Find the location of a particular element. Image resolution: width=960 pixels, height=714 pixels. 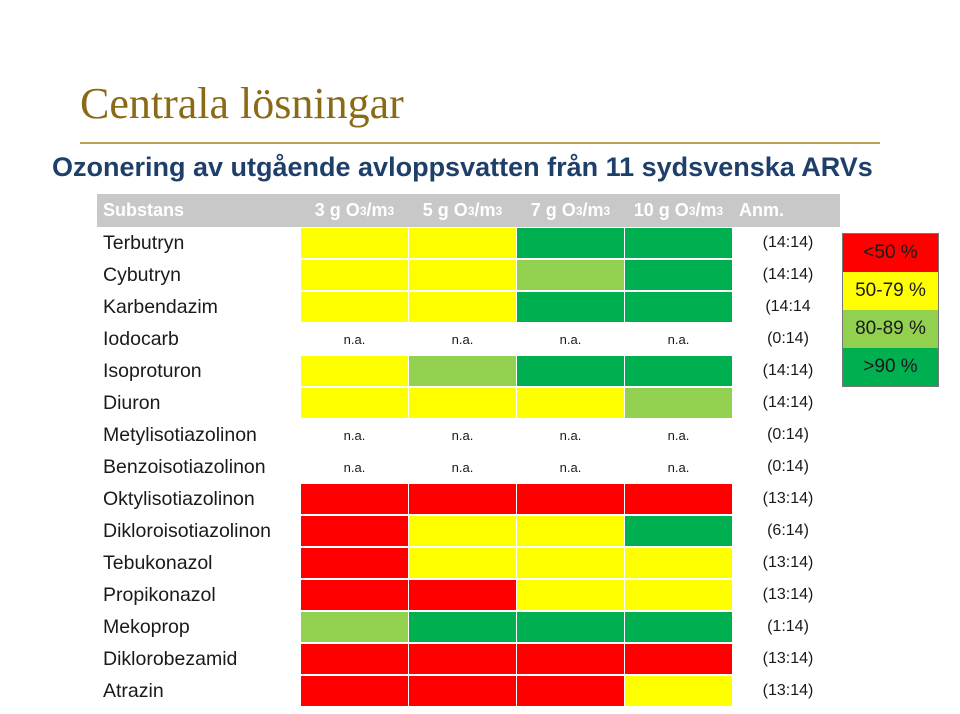

substance-name: Atrazin is located at coordinates (133, 690).